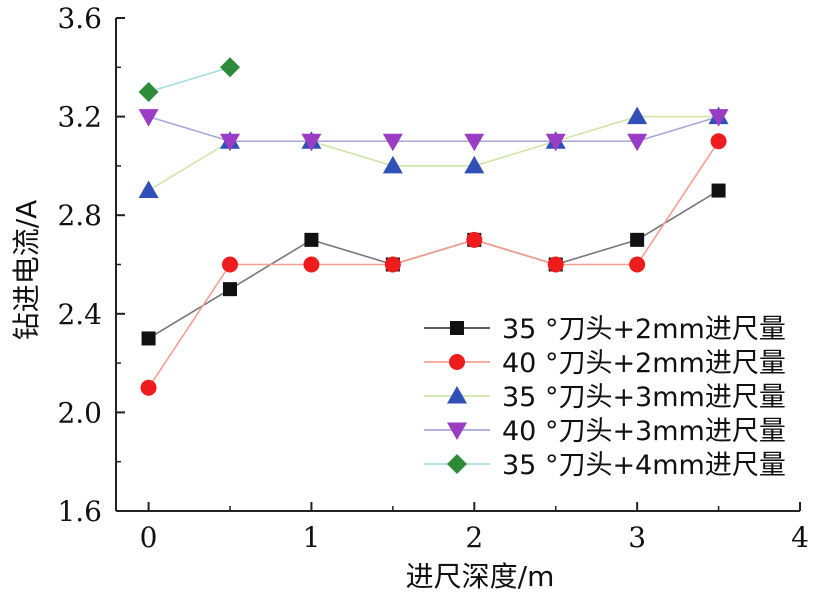 The height and width of the screenshot is (595, 827). I want to click on x-axis-title: 进尺深度/m, so click(480, 576).